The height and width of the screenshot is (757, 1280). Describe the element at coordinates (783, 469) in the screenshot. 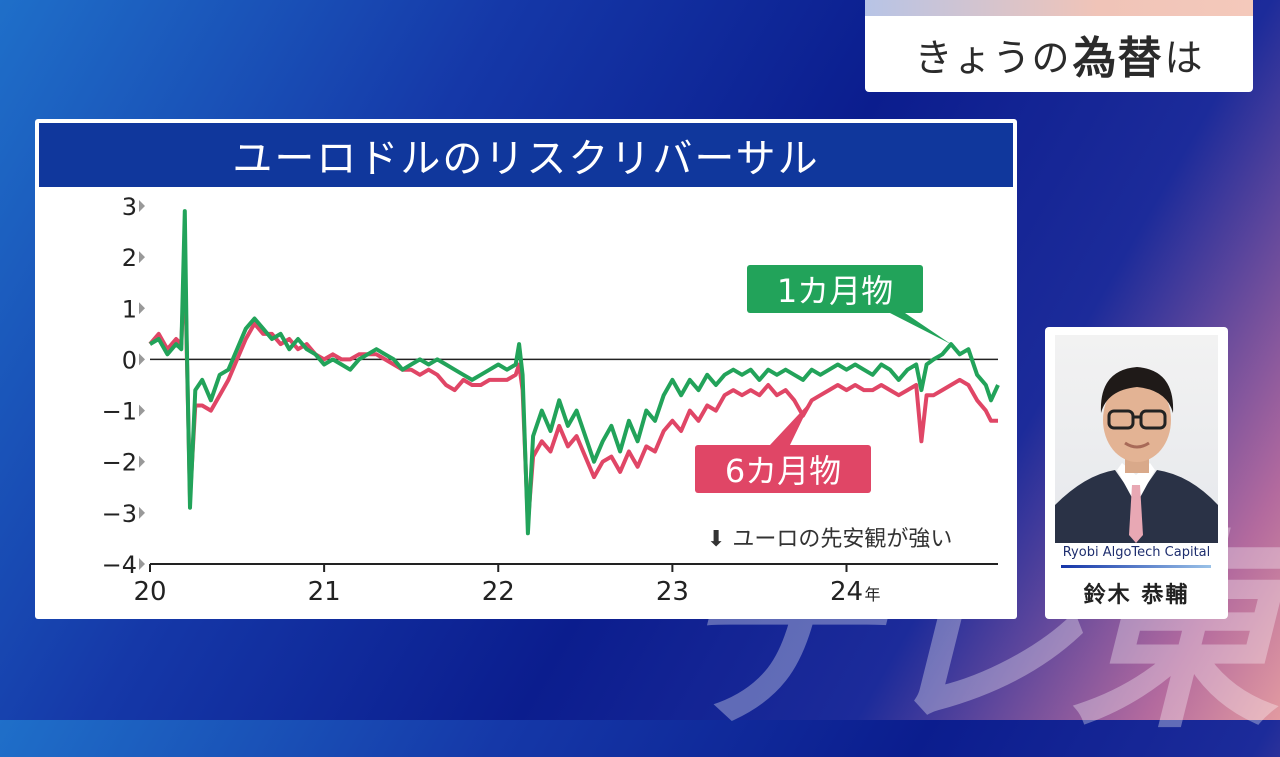

I see `legend-label-6m: 6カ月物` at that location.